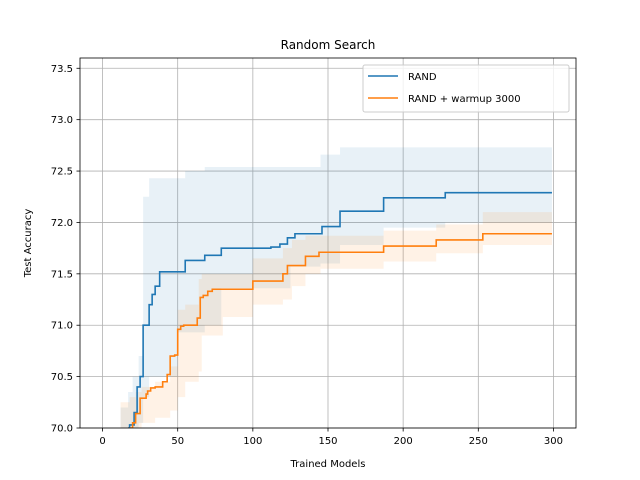 The image size is (640, 480). Describe the element at coordinates (62, 172) in the screenshot. I see `y-tick-label: 72.5` at that location.